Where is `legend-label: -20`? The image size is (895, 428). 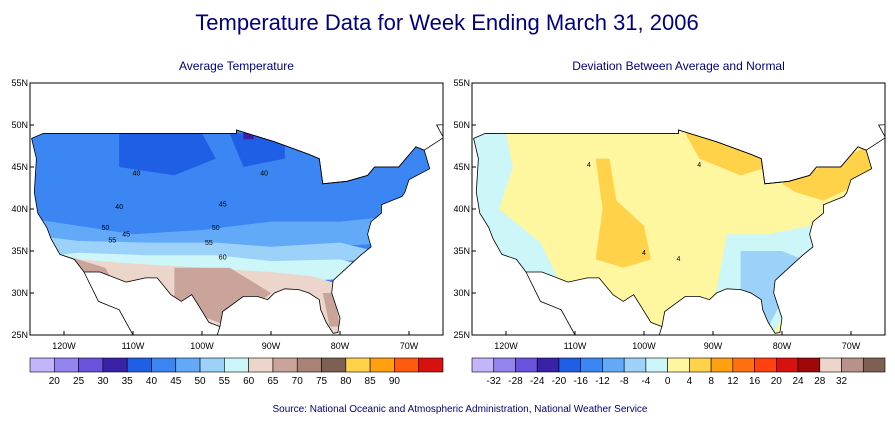 legend-label: -20 is located at coordinates (559, 381).